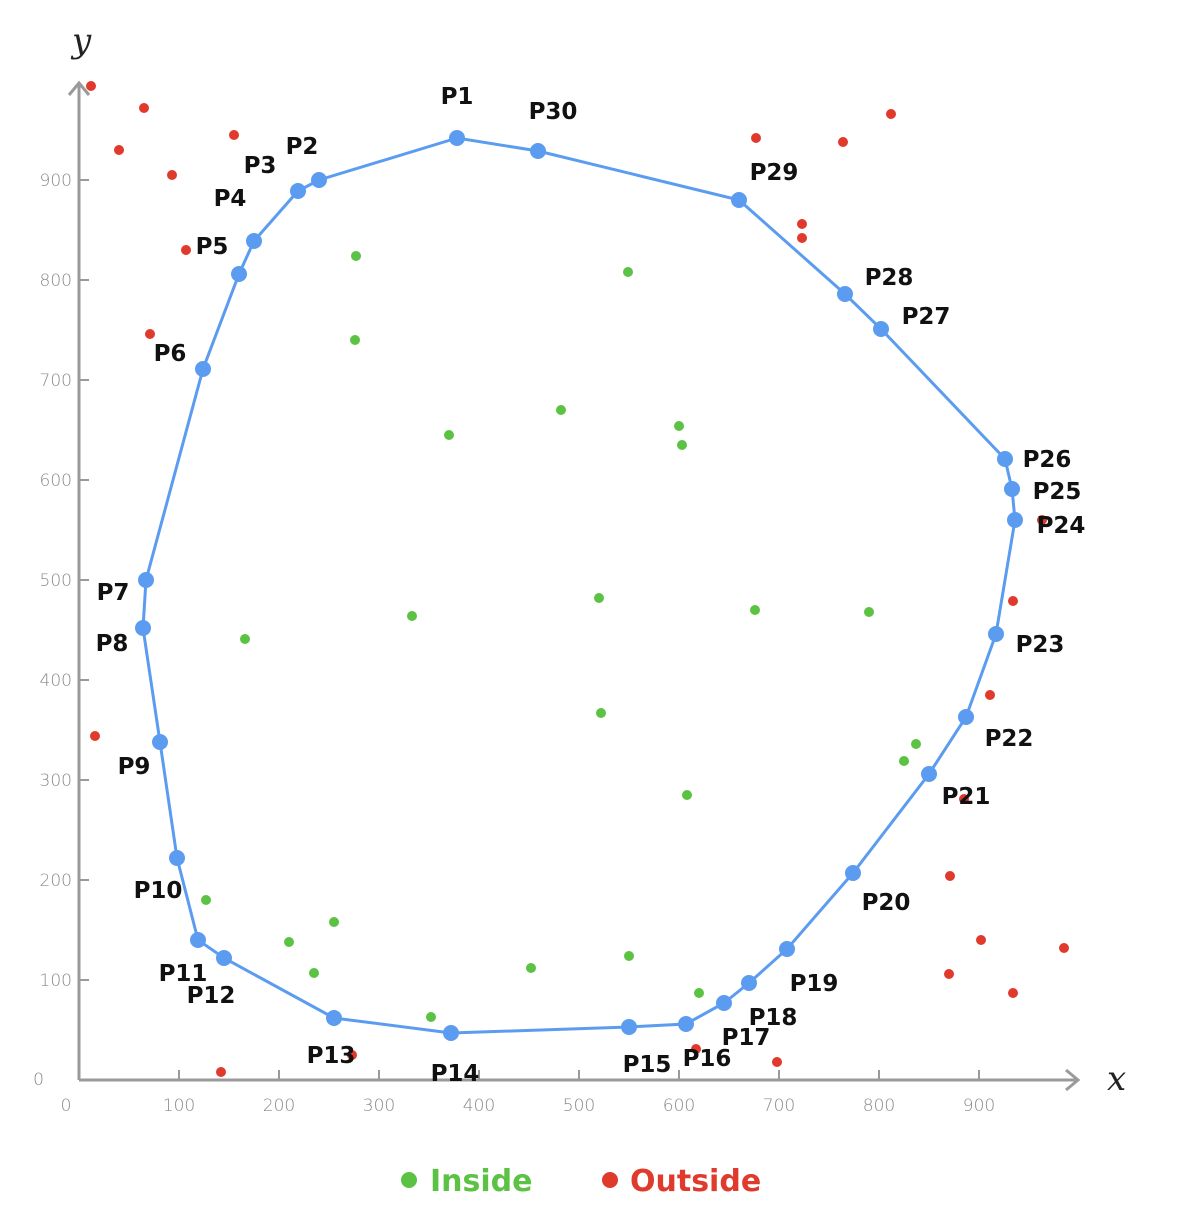 This screenshot has height=1228, width=1180. I want to click on y-tick-label: 500, so click(56, 581).